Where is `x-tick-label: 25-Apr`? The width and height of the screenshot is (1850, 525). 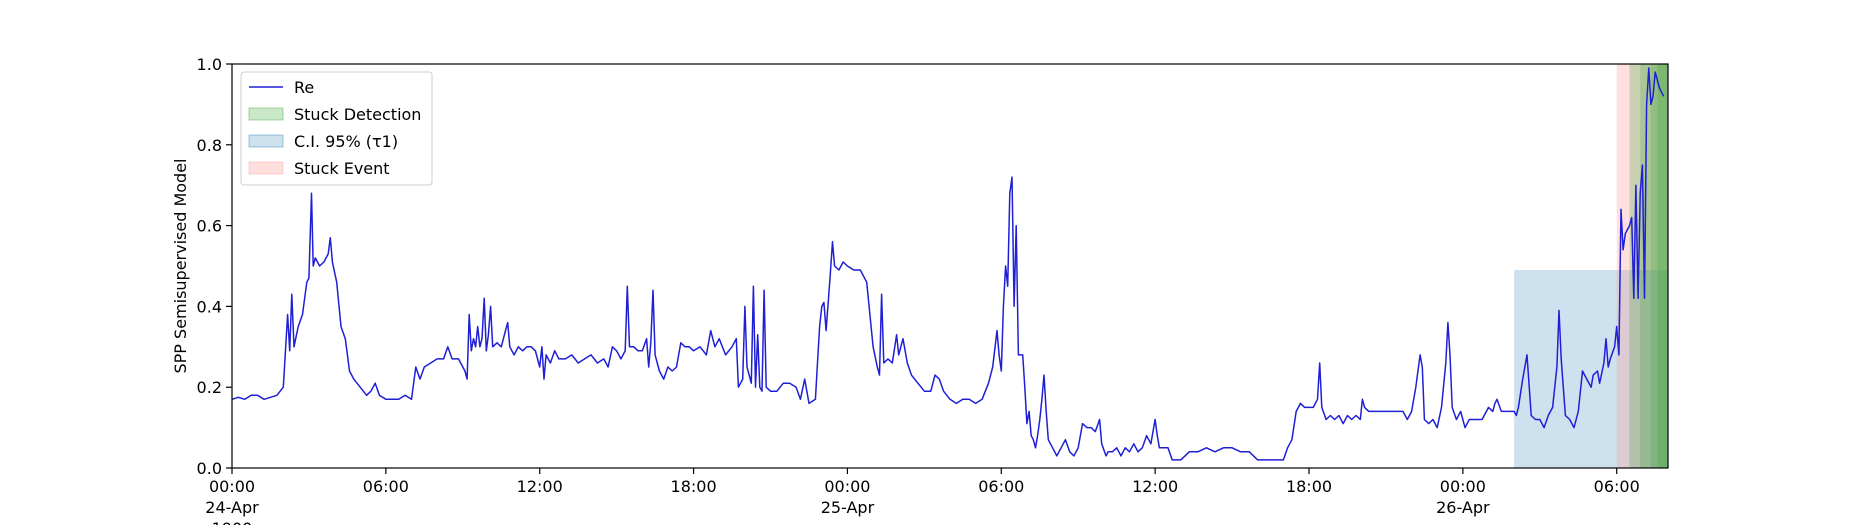 x-tick-label: 25-Apr is located at coordinates (848, 507).